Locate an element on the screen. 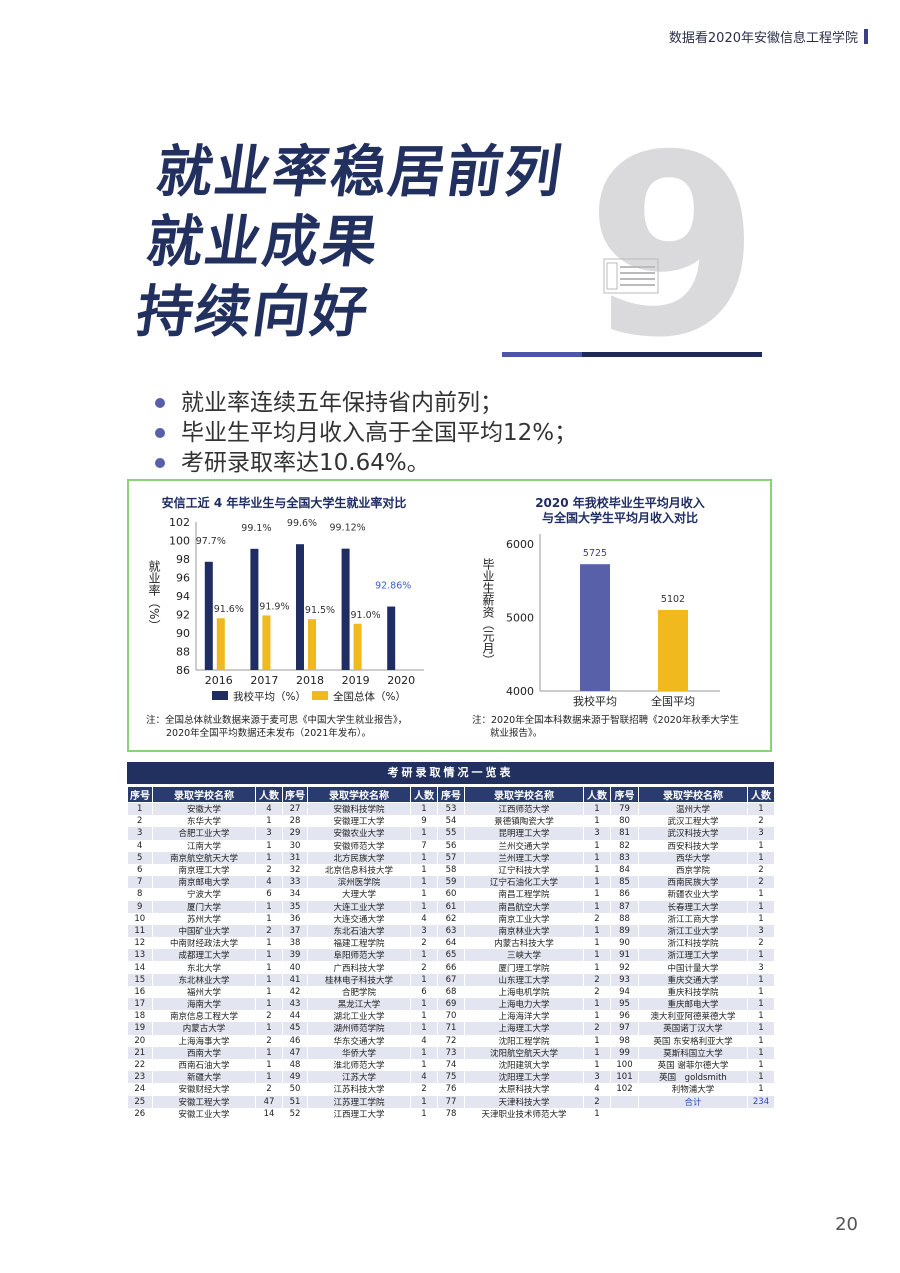 The image size is (900, 1273). table-cell: 21 is located at coordinates (140, 1052).